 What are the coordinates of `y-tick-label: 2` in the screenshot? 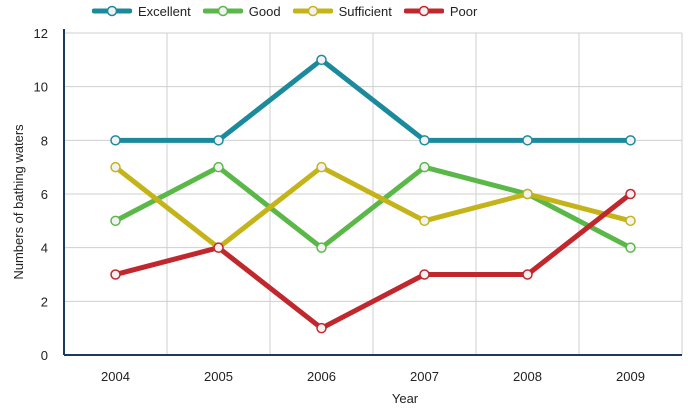 It's located at (44, 301).